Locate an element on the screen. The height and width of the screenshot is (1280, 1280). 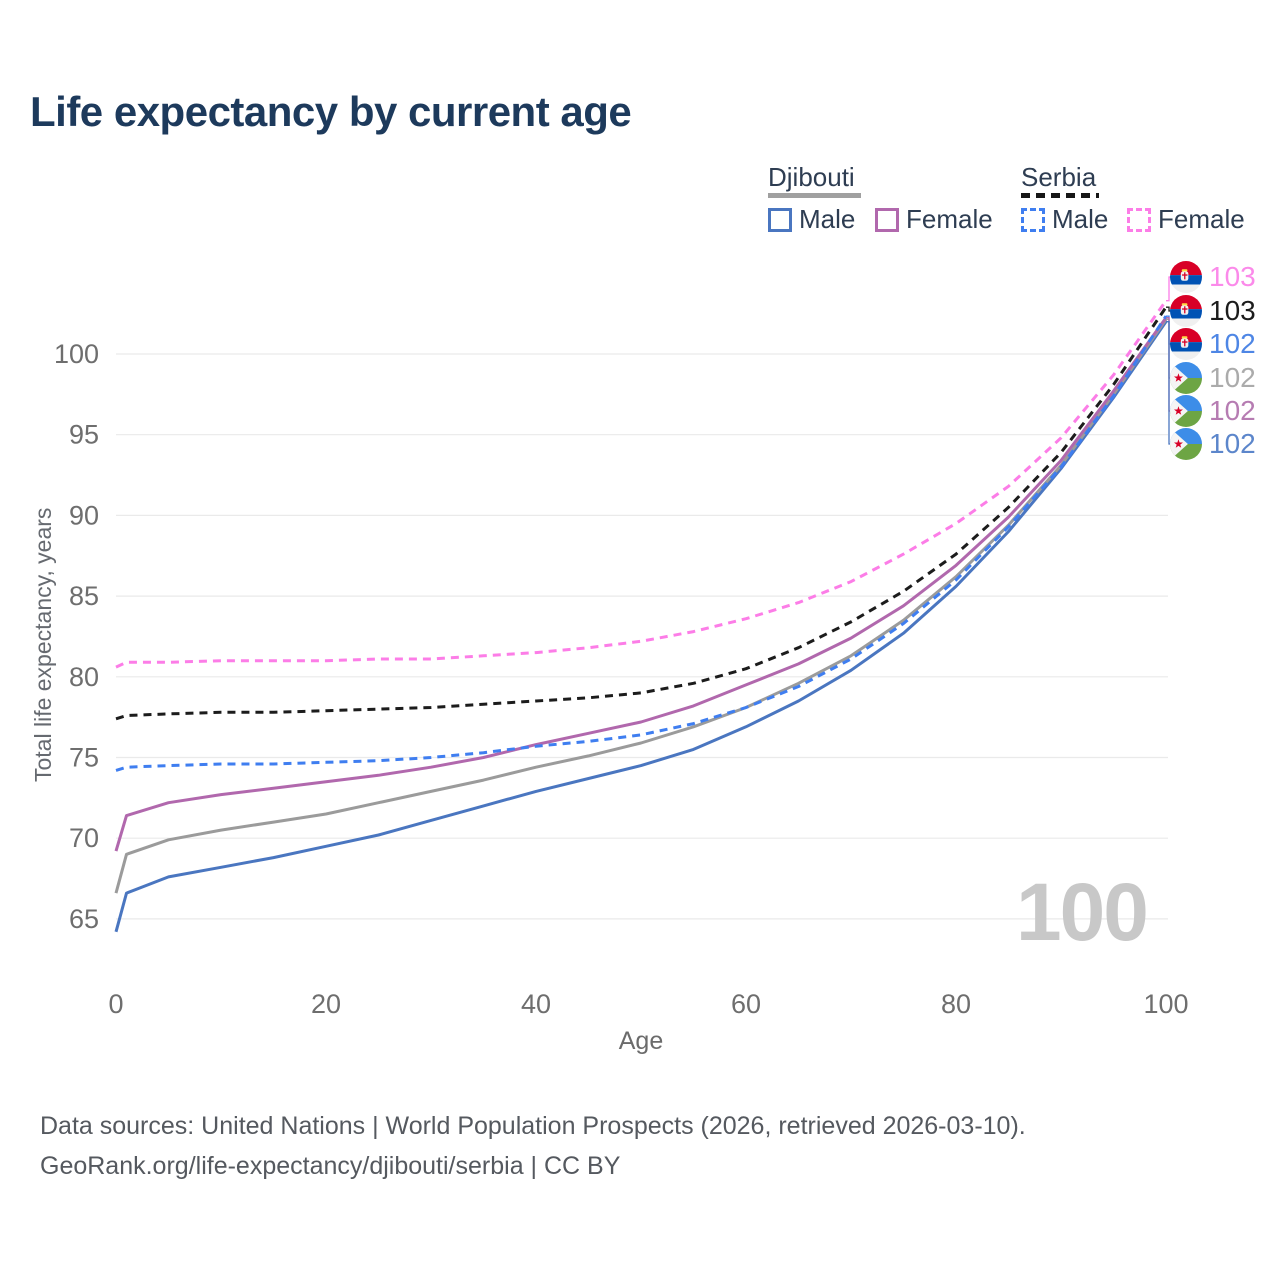
x-tick-label: 60 is located at coordinates (746, 1004).